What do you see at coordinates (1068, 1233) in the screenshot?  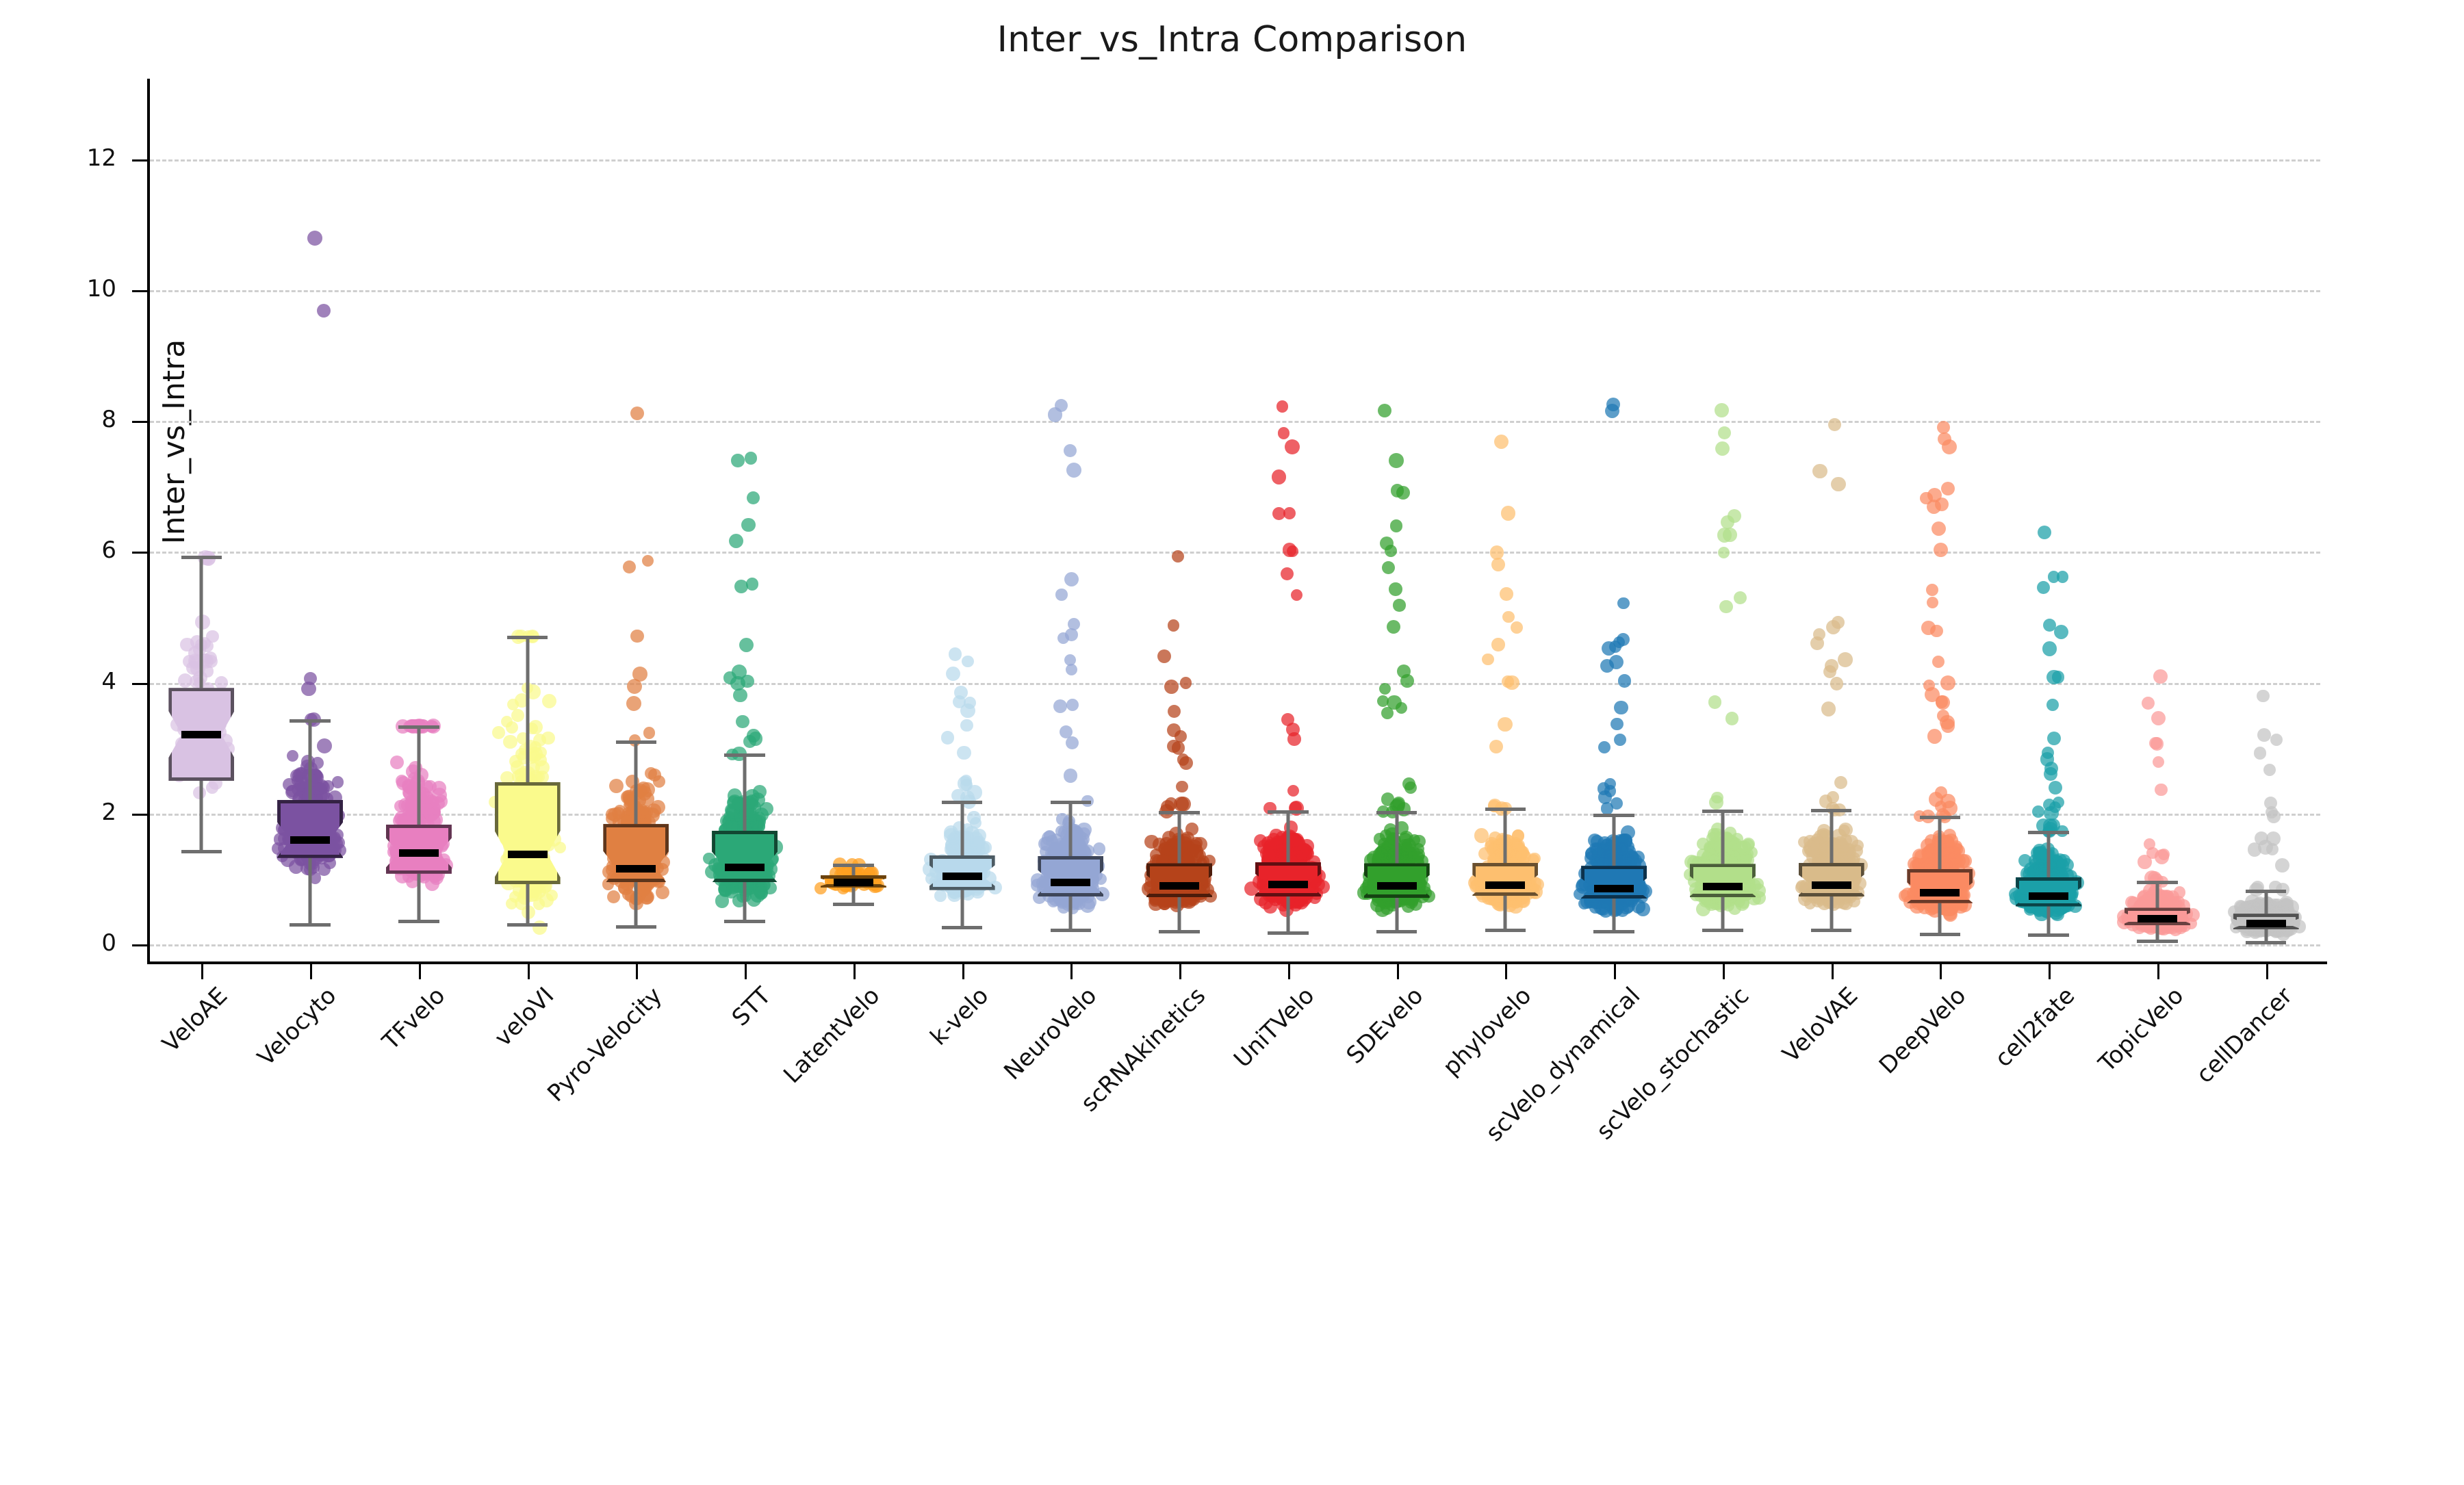 I see `x-tick-label-unitvelo: UniTVelo` at bounding box center [1068, 1233].